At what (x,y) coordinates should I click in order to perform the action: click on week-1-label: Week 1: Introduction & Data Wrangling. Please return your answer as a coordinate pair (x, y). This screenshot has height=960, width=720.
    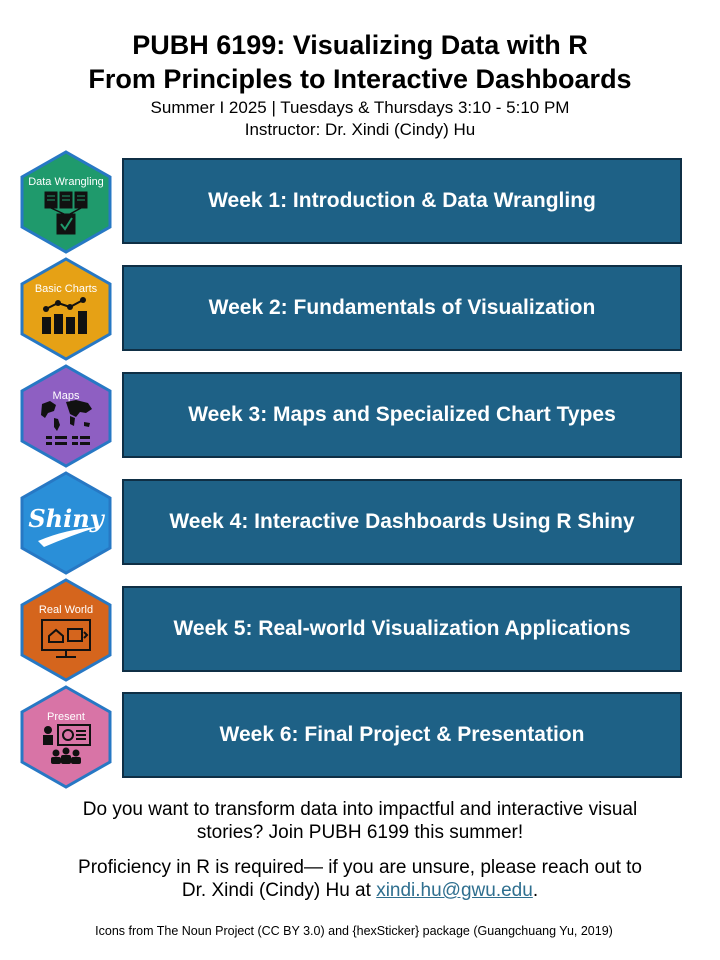
    Looking at the image, I should click on (402, 200).